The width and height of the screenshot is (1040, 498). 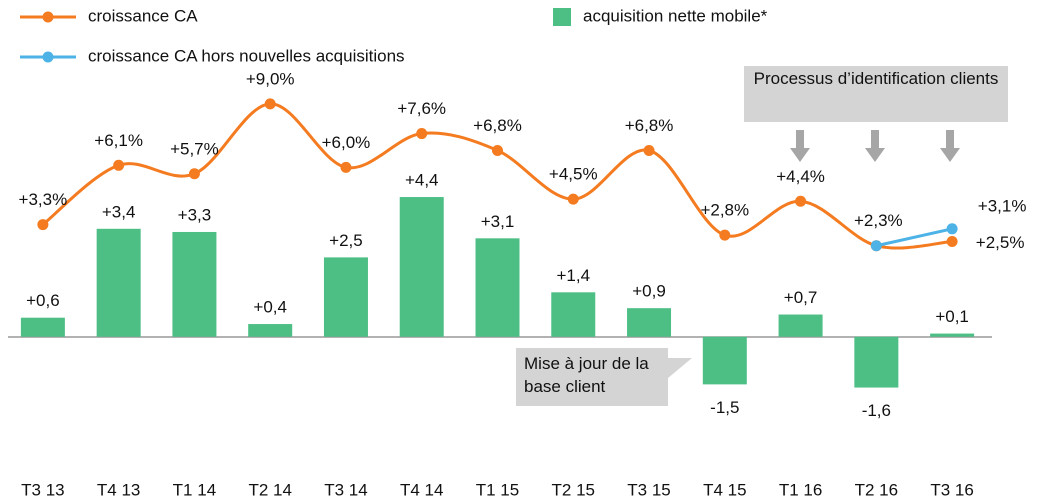 I want to click on bar-value-label: +3,1, so click(x=498, y=221).